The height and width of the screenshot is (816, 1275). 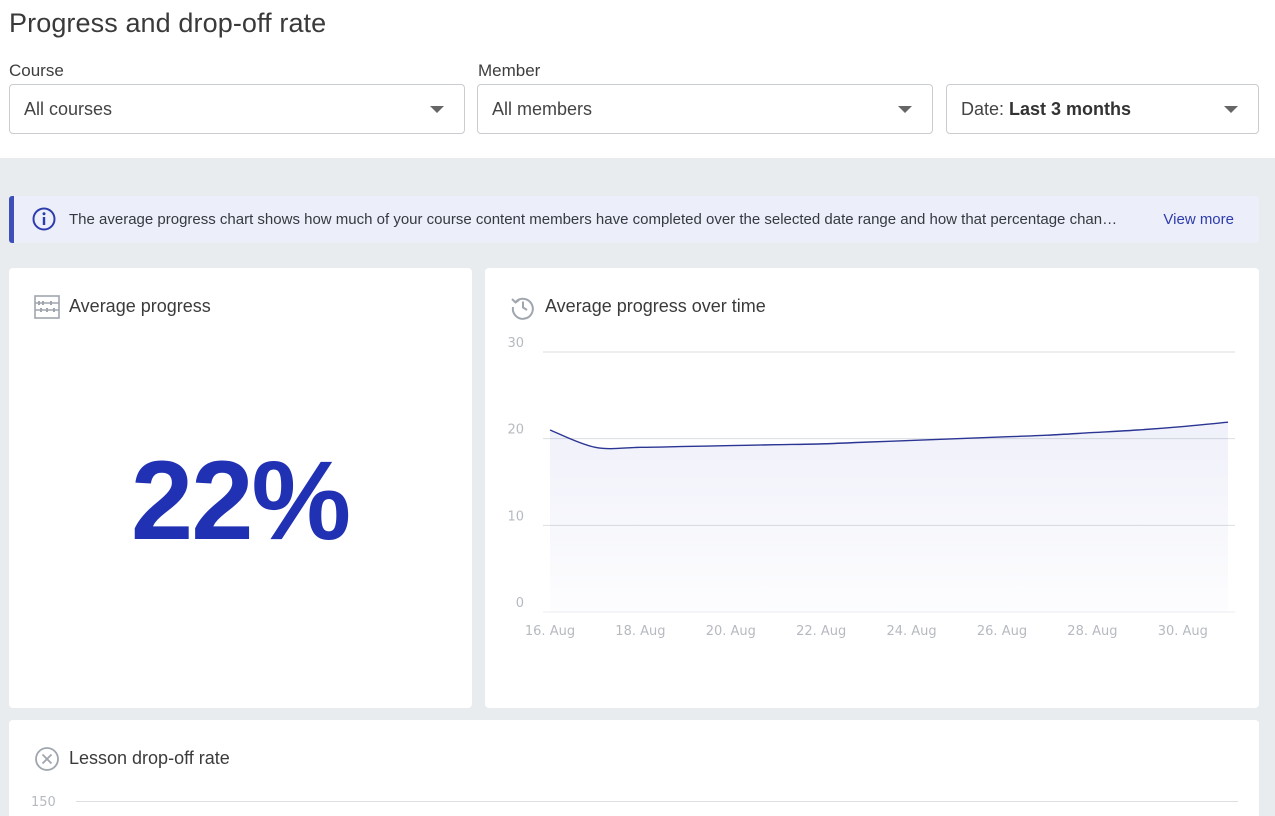 I want to click on close-circle-icon, so click(x=47, y=759).